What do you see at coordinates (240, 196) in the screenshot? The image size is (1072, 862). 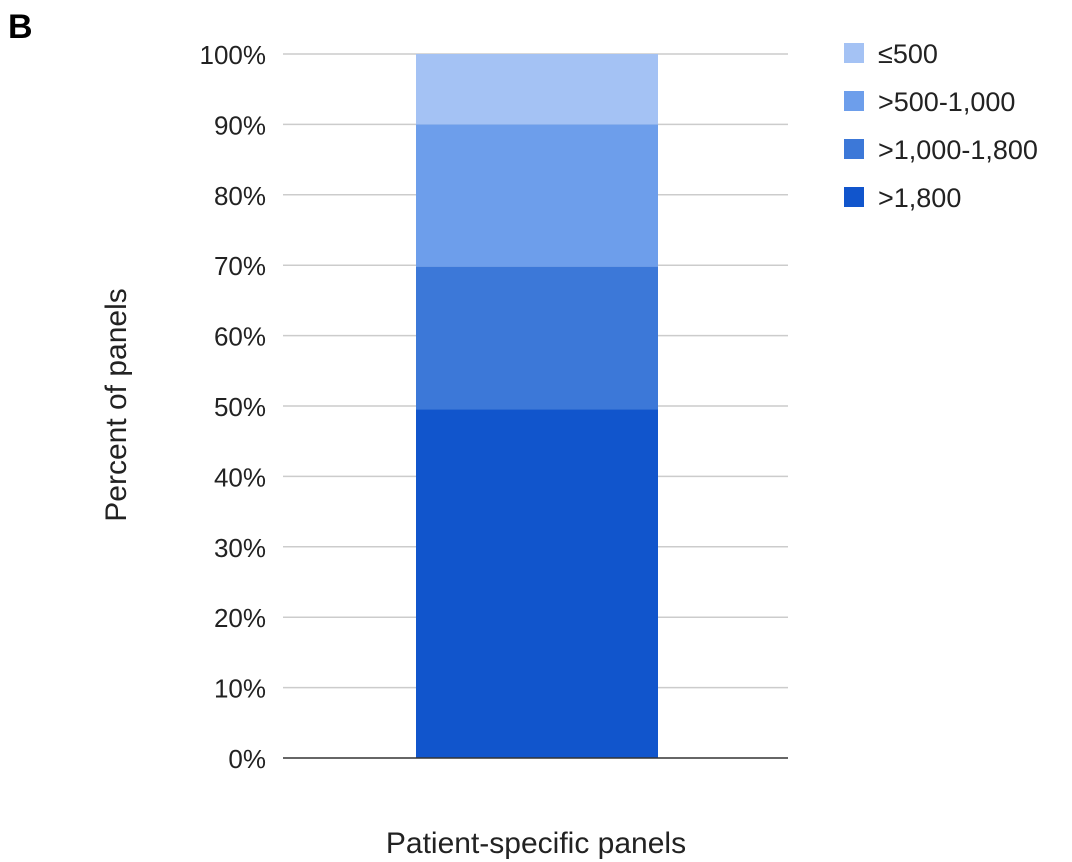 I see `y-tick-label: 80%` at bounding box center [240, 196].